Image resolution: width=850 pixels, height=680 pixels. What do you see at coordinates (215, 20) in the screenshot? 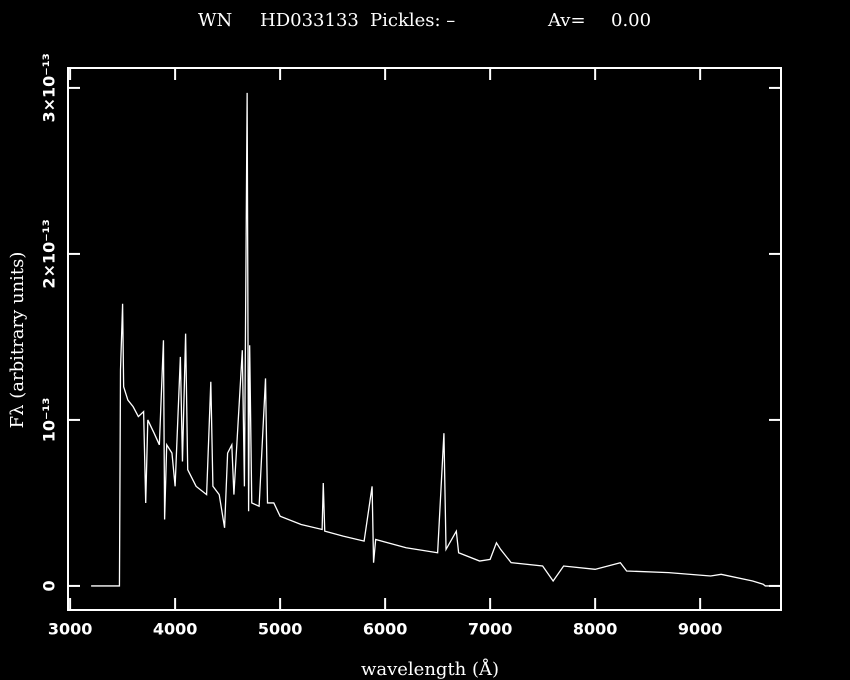
I see `chart-title: WN` at bounding box center [215, 20].